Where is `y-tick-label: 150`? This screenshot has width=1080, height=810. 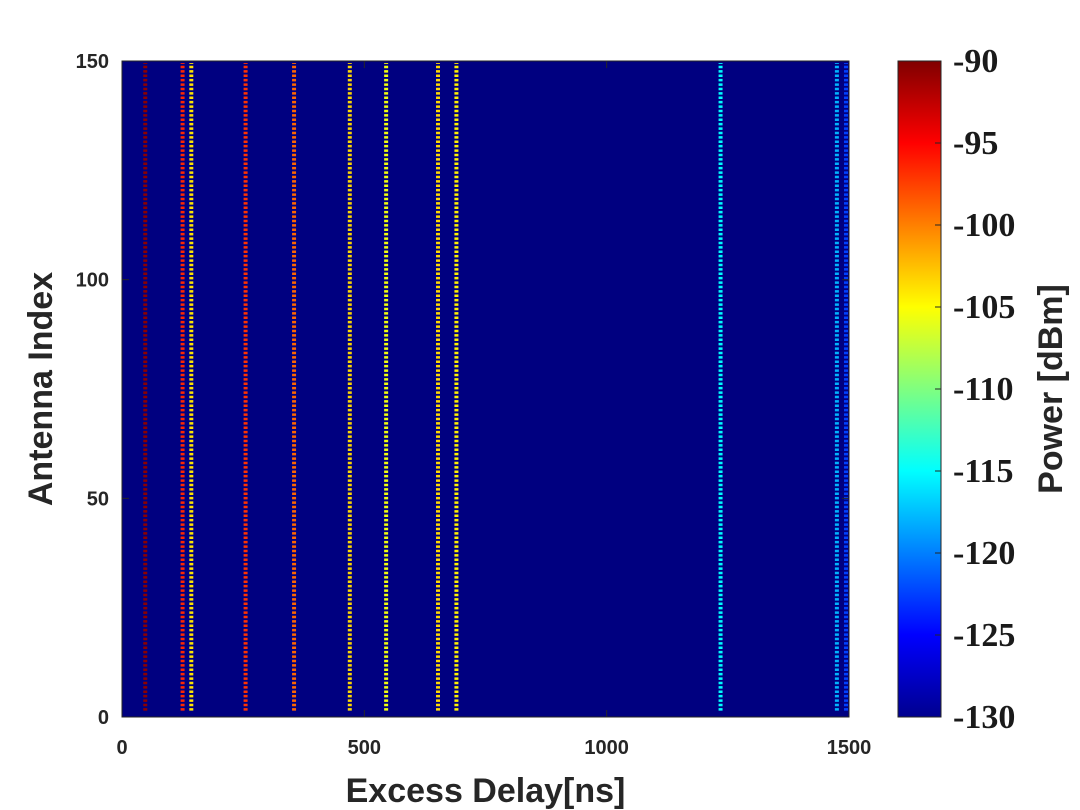
y-tick-label: 150 is located at coordinates (92, 62).